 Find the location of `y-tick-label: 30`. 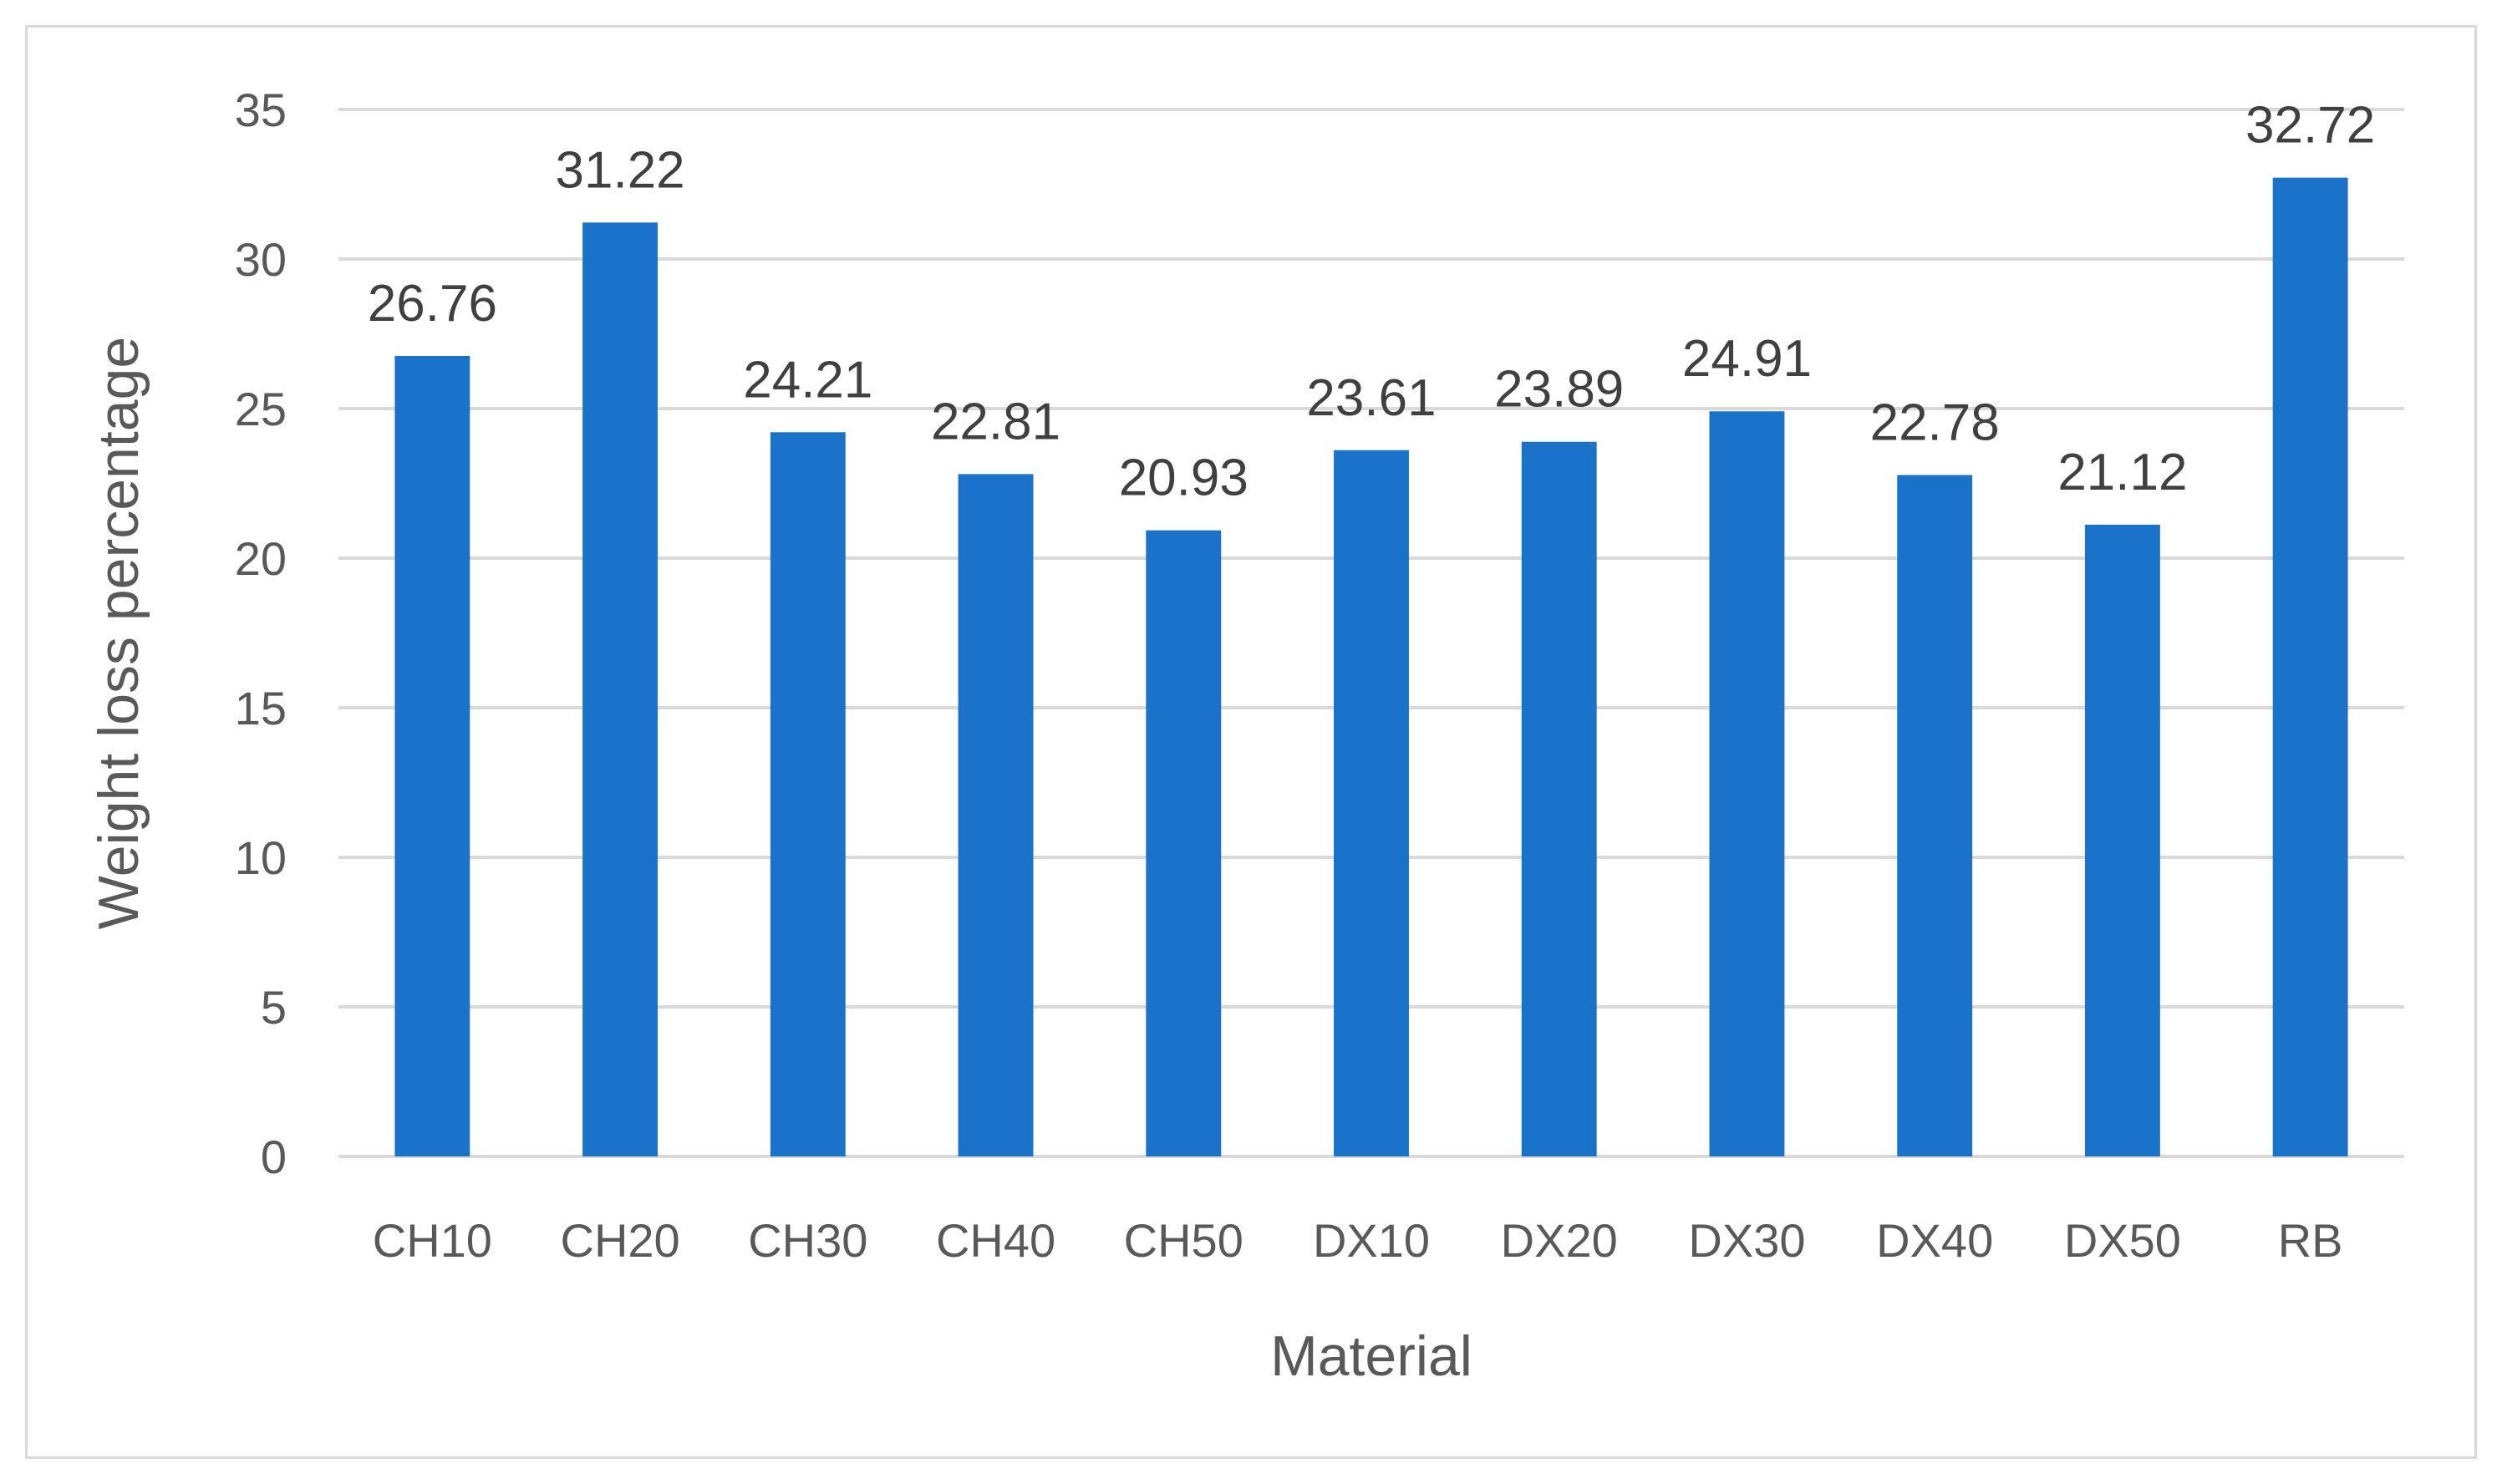

y-tick-label: 30 is located at coordinates (261, 259).